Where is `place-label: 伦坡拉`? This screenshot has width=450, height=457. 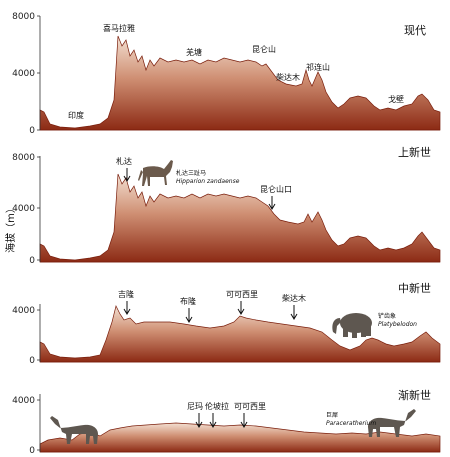
place-label: 伦坡拉 is located at coordinates (217, 406).